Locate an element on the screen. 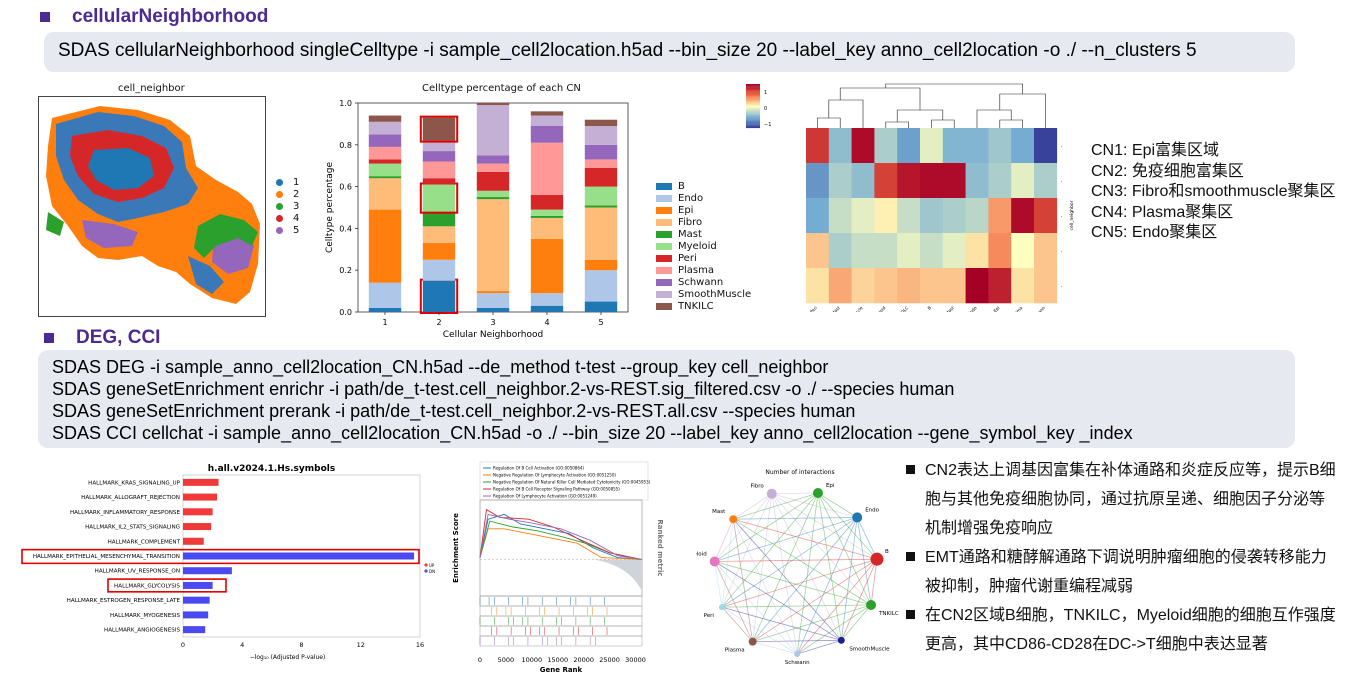  section-title: DEG, CCI is located at coordinates (118, 337).